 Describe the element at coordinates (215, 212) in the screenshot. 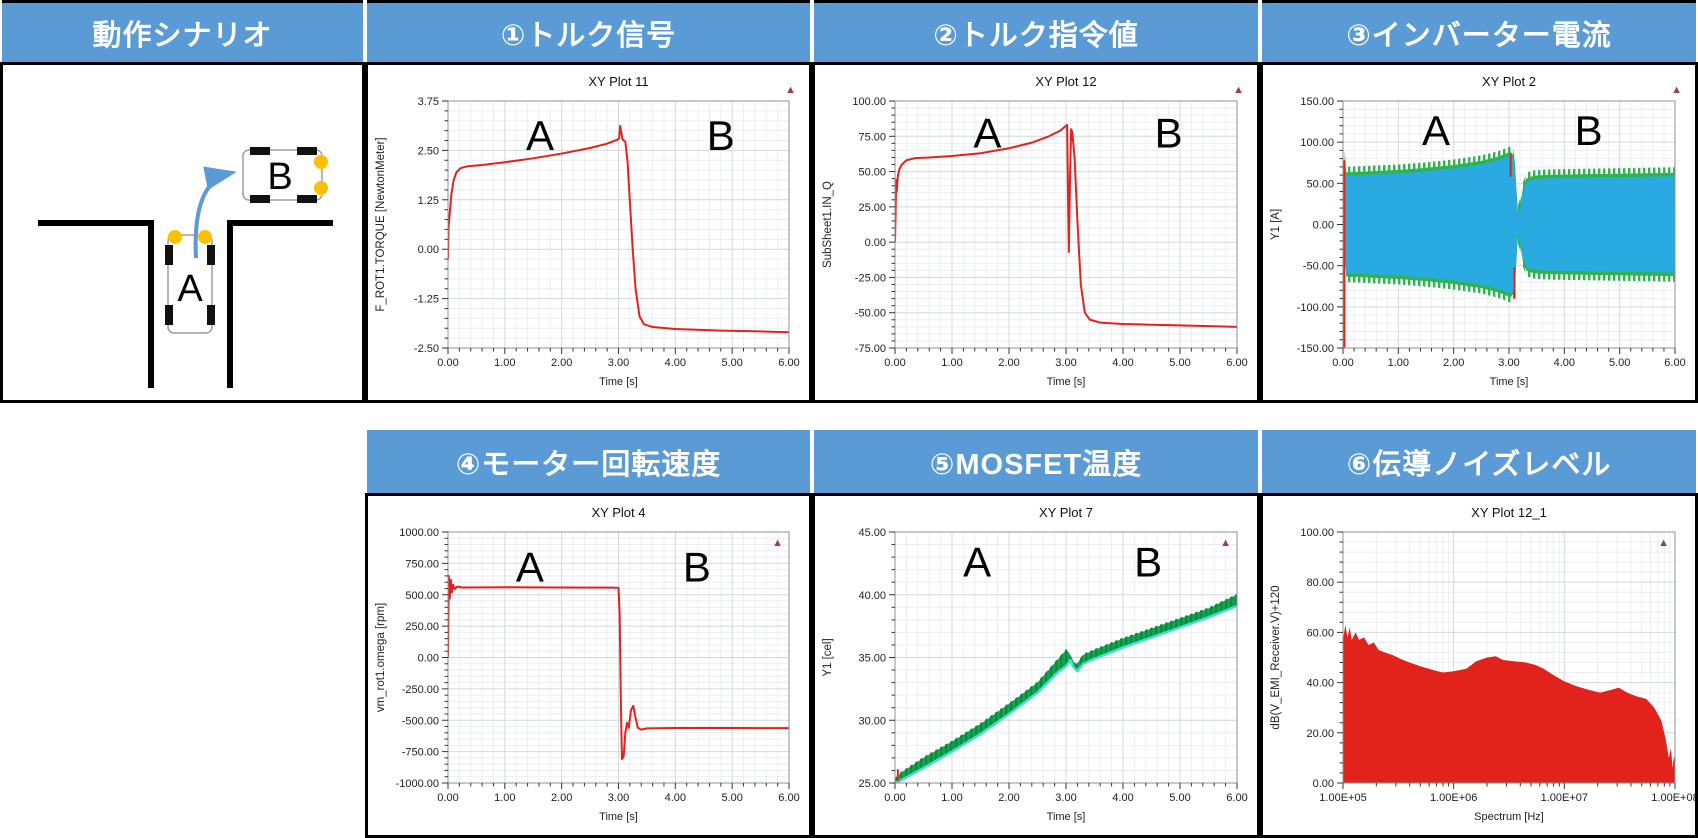

I see `maneuver-arrow-icon` at that location.